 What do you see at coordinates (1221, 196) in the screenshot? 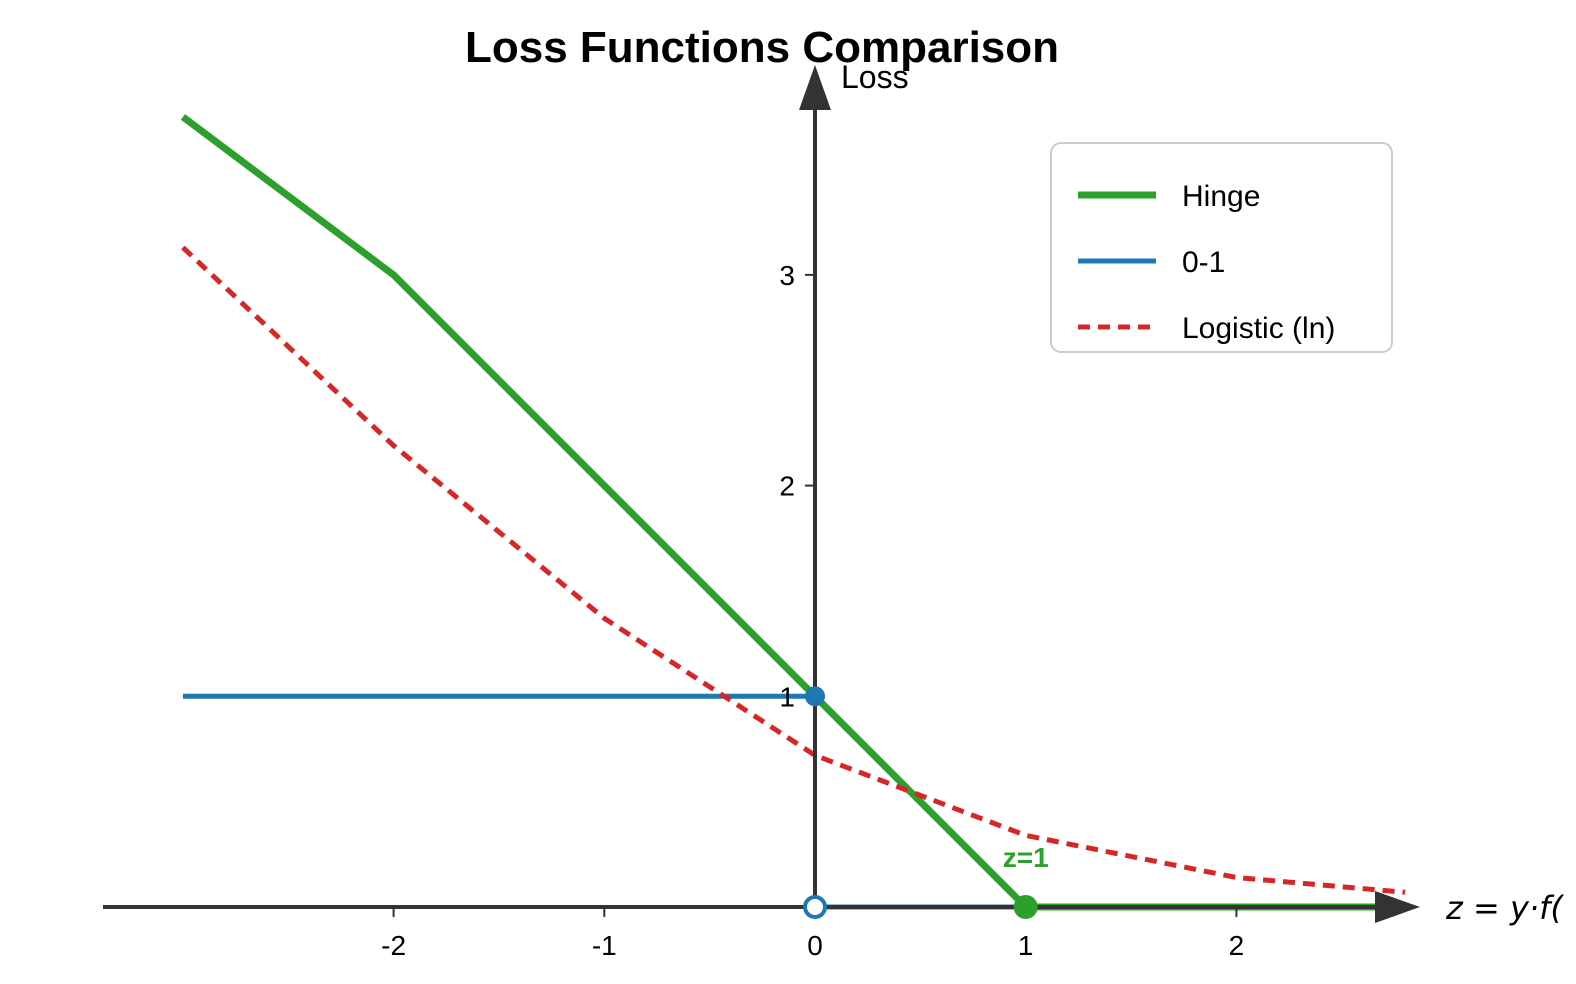
I see `legend-label: Hinge` at bounding box center [1221, 196].